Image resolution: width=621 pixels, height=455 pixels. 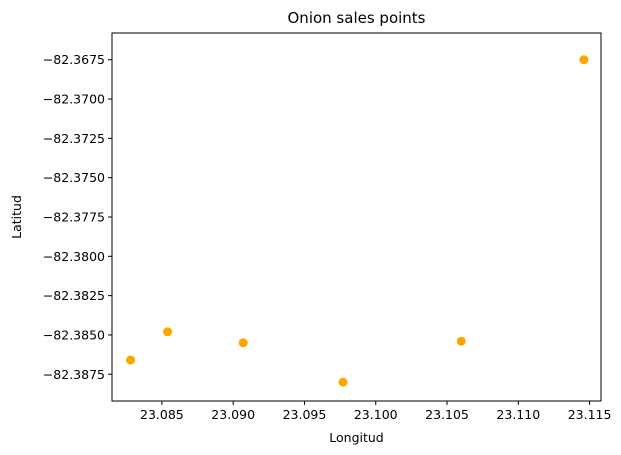 I want to click on y-tick-label: −82.3700, so click(x=74, y=99).